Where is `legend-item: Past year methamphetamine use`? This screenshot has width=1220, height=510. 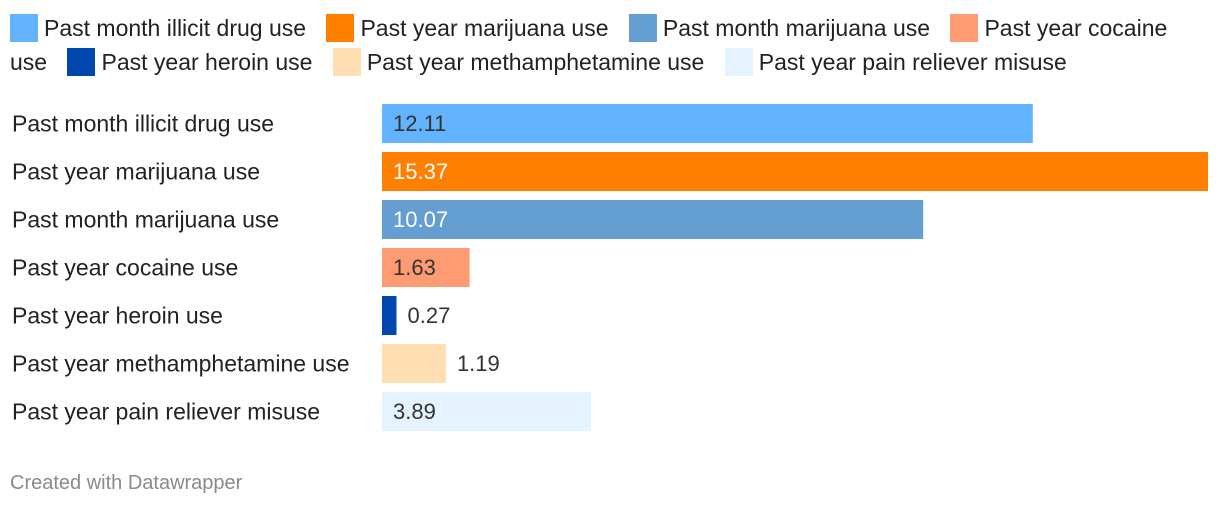
legend-item: Past year methamphetamine use is located at coordinates (518, 62).